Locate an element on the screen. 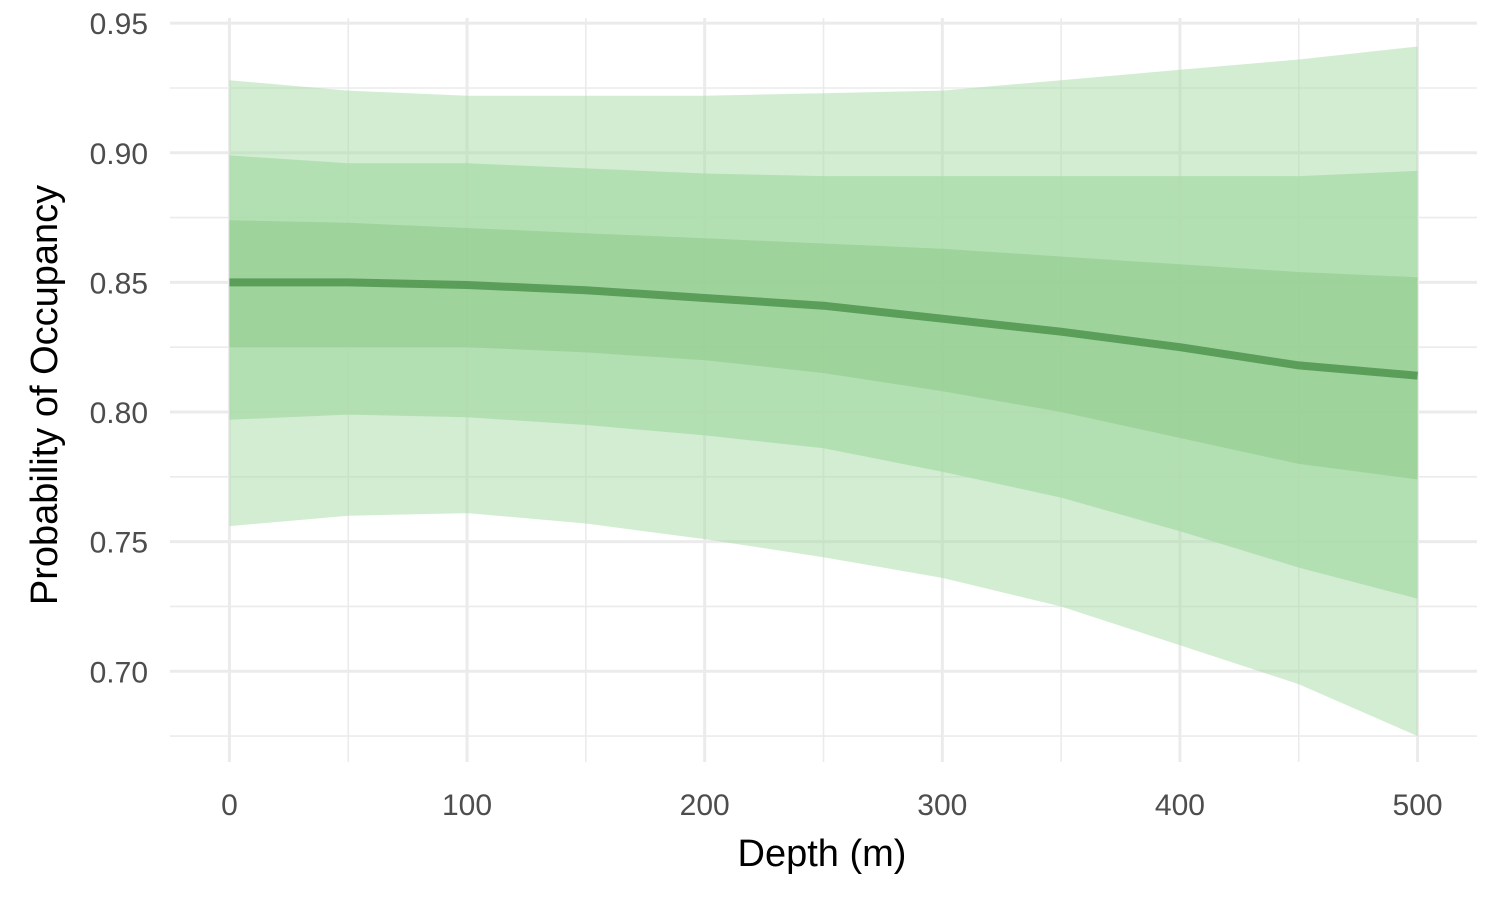  median-line-layer is located at coordinates (823, 329).